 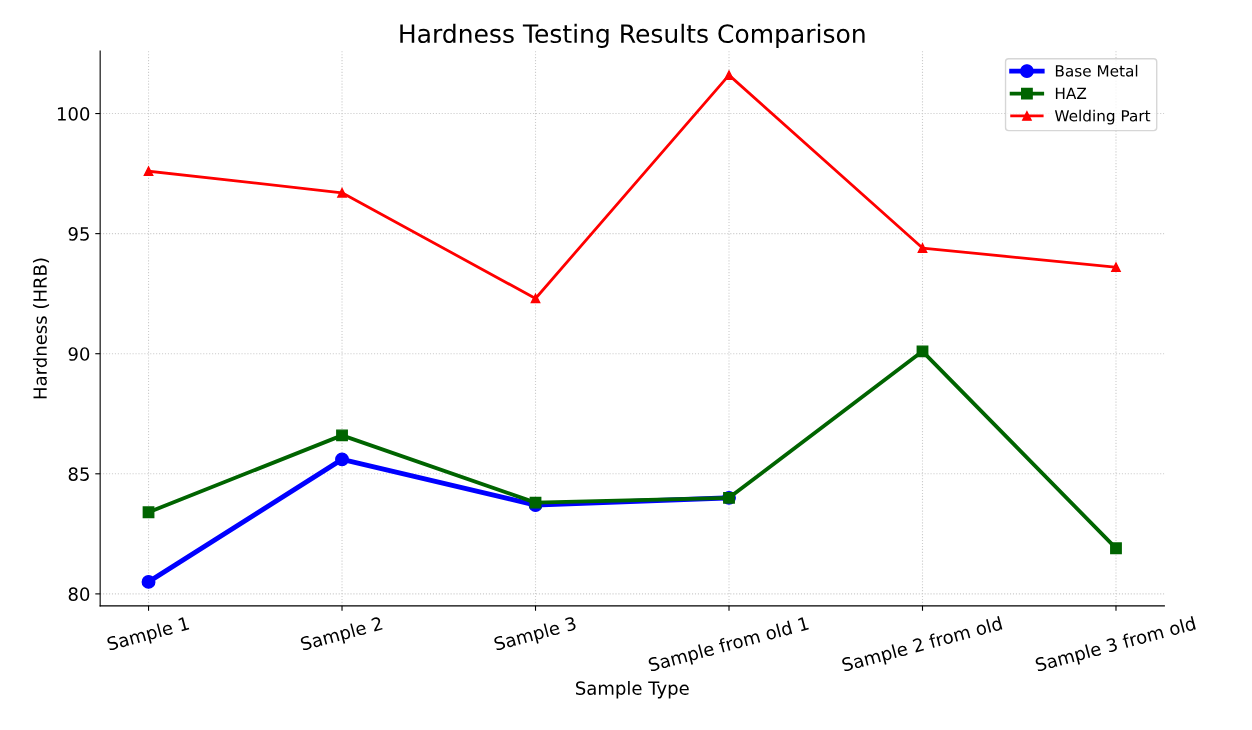 I want to click on y-tick-label: 100, so click(x=73, y=114).